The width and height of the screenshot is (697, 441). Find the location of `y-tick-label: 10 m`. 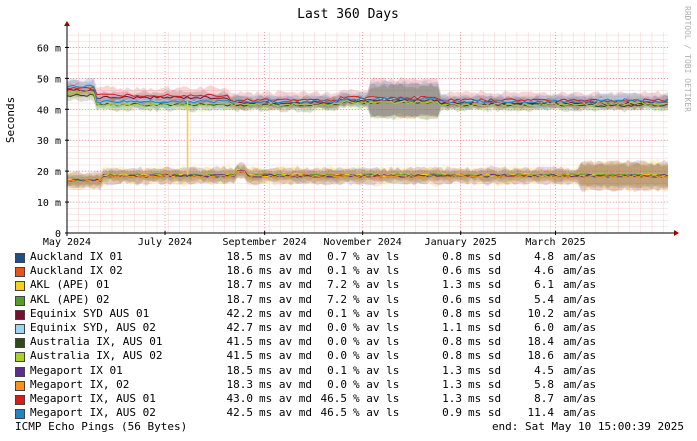

y-tick-label: 10 m is located at coordinates (49, 203).